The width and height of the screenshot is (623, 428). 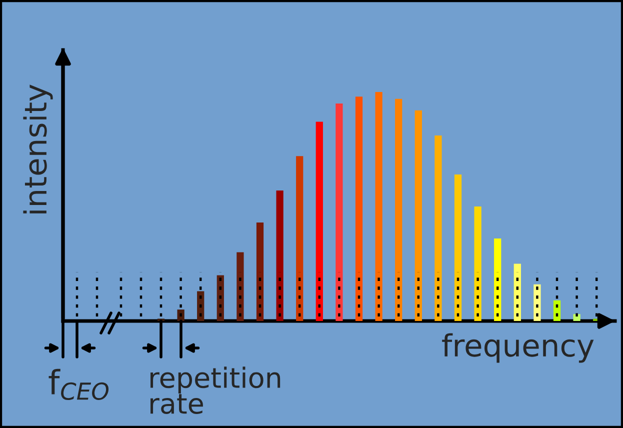 I want to click on y-axis-title: intensity, so click(x=38, y=149).